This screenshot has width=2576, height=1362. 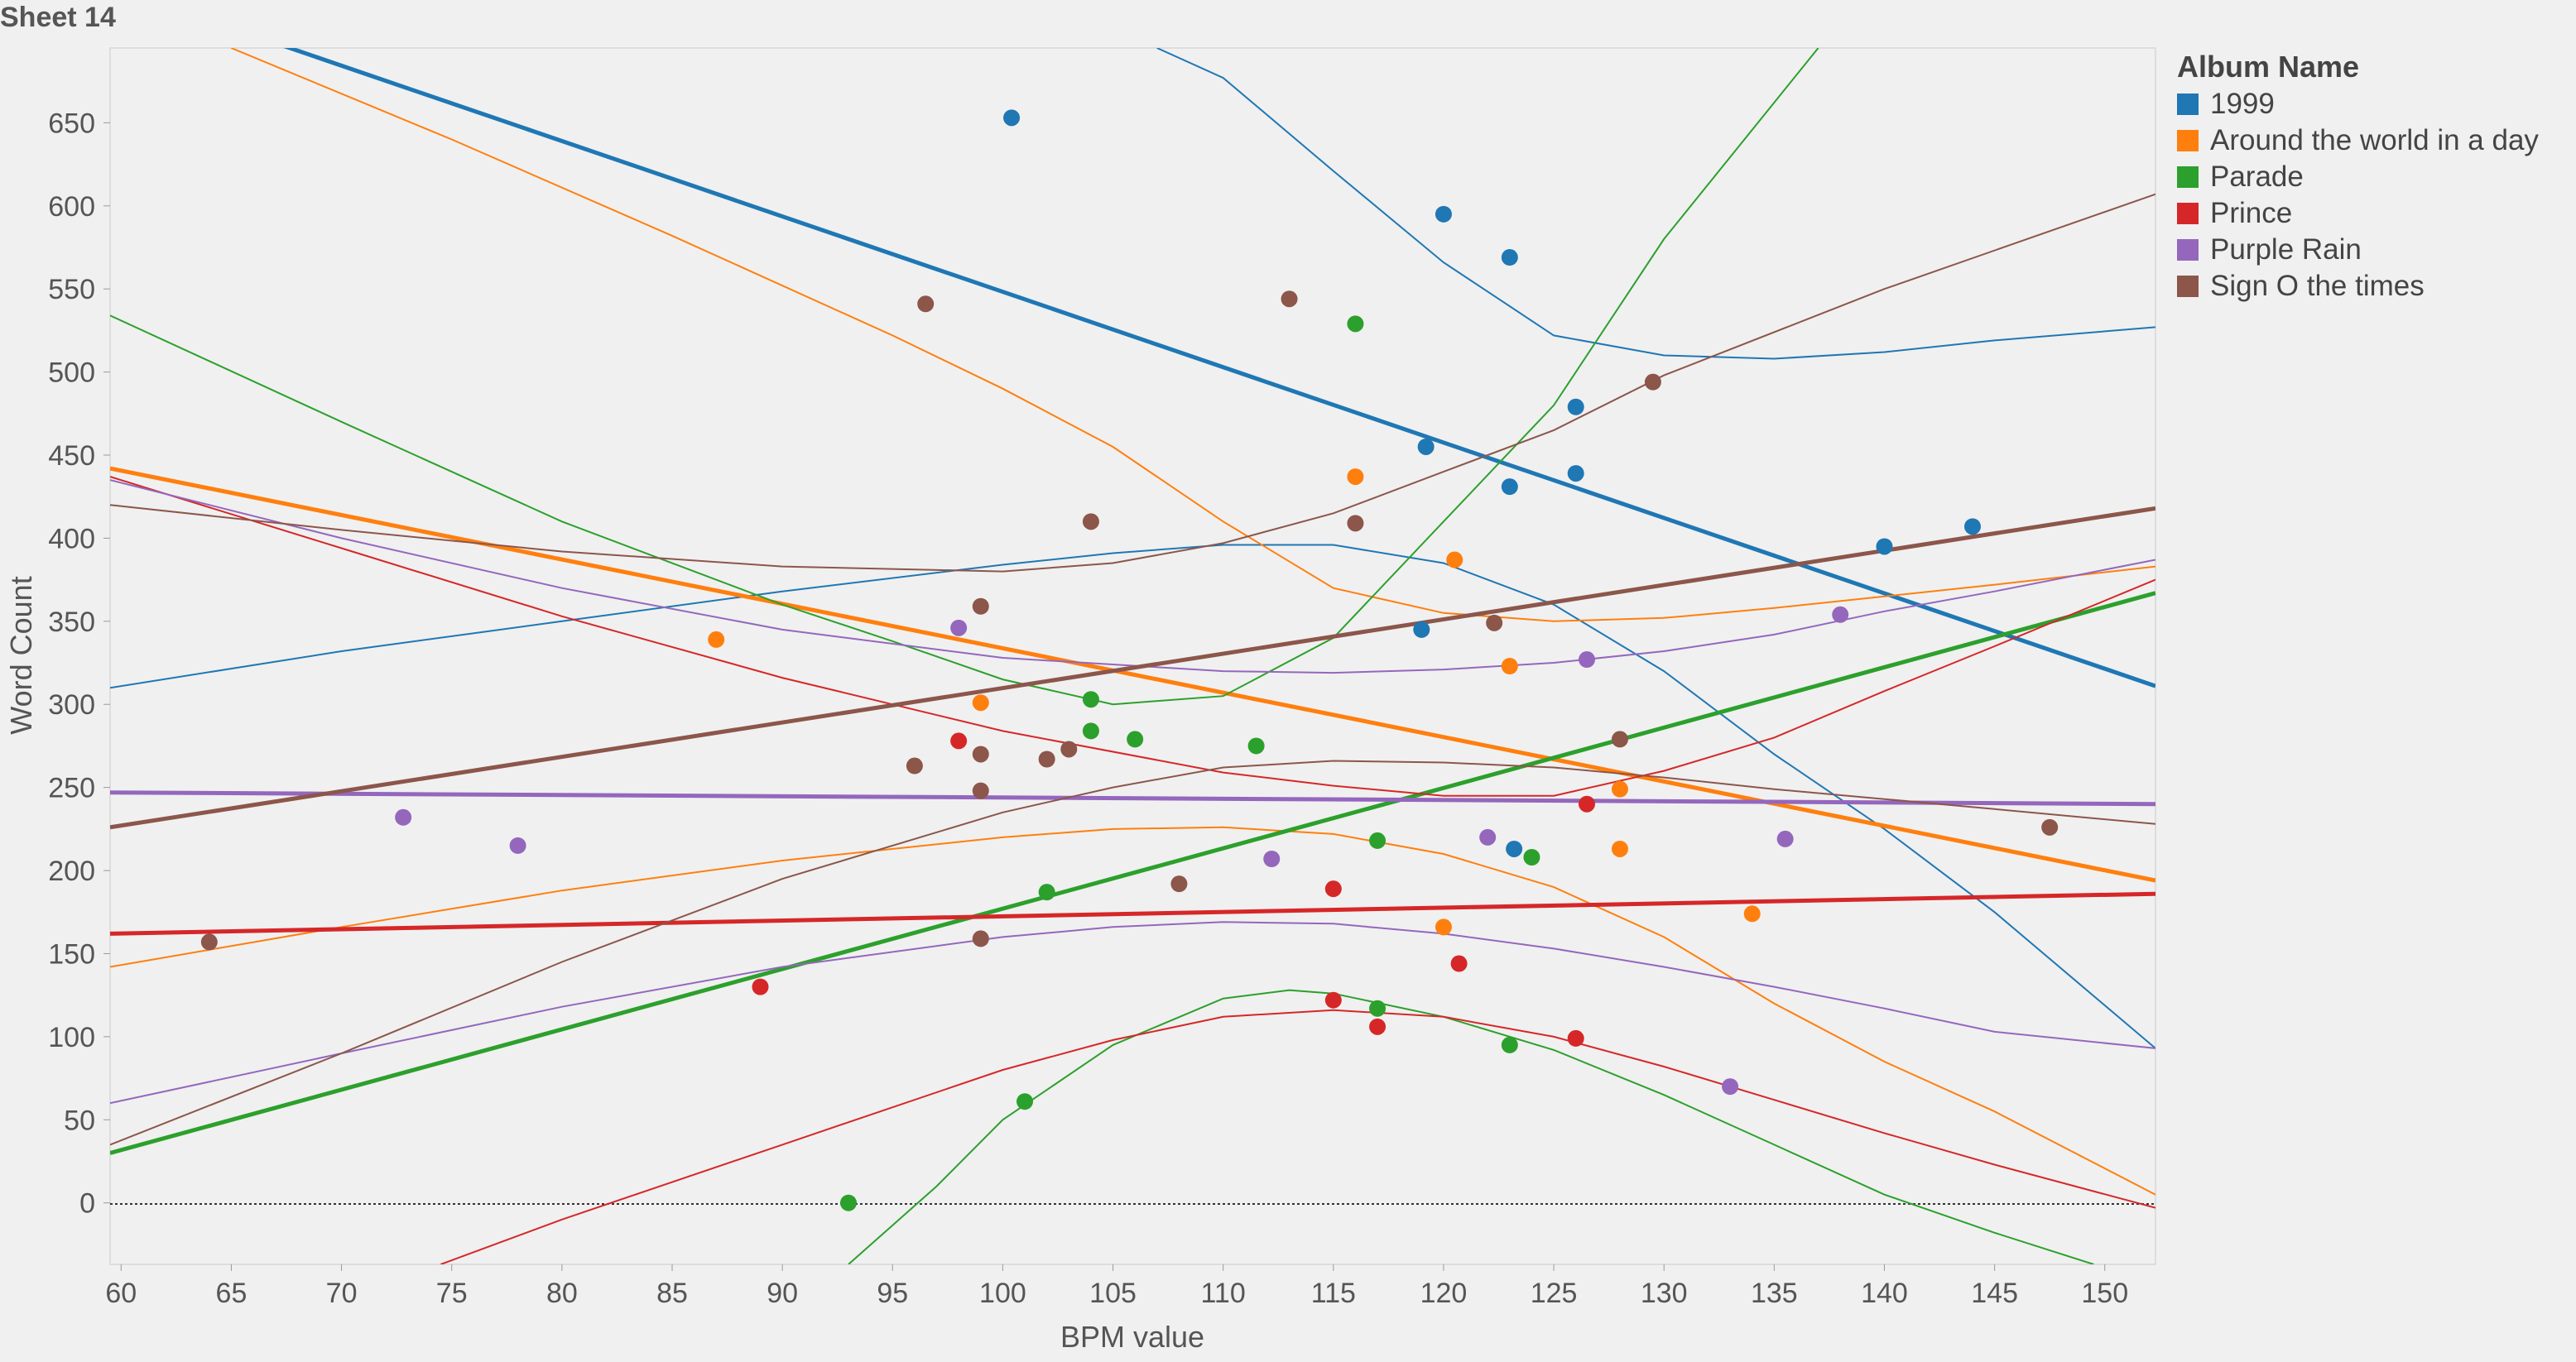 I want to click on legend-label: Purple Rain, so click(x=2286, y=249).